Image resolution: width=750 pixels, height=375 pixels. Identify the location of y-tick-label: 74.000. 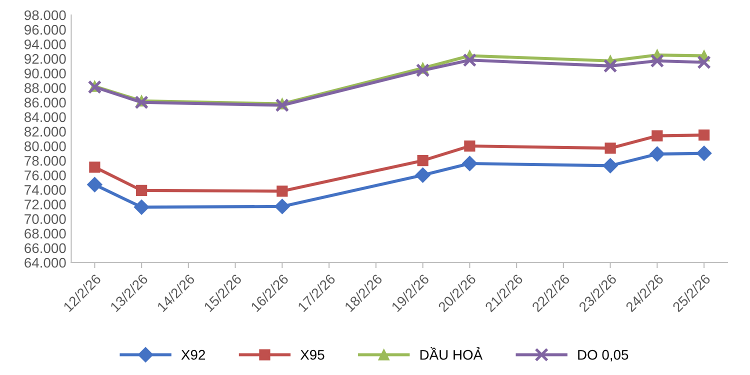
(45, 190).